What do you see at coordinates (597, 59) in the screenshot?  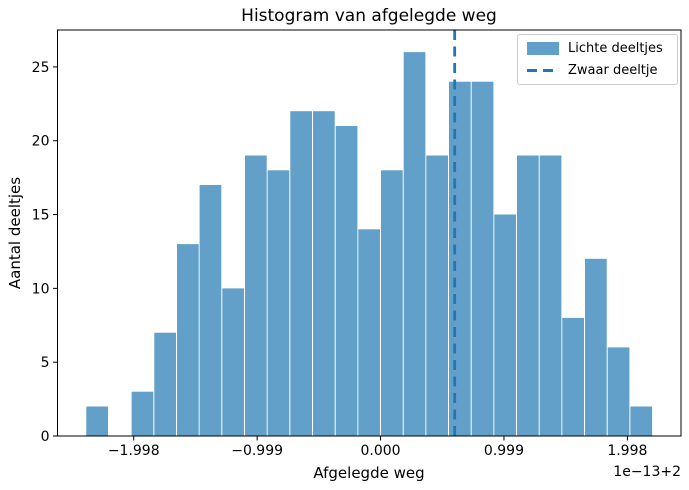 I see `legend: Lichte deeltjes Zwaar deeltje` at bounding box center [597, 59].